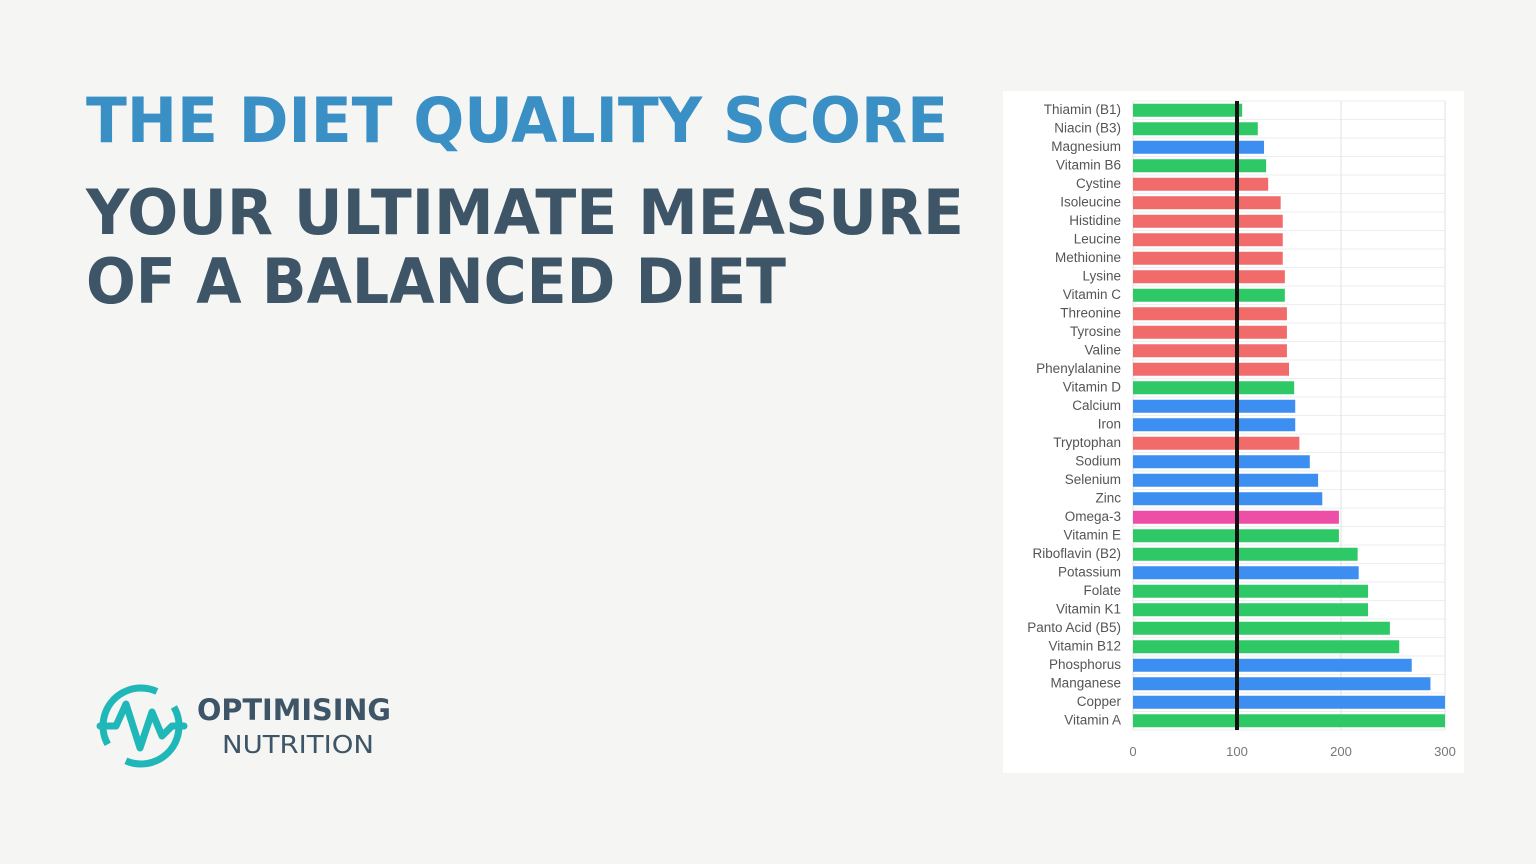 This screenshot has width=1536, height=864. What do you see at coordinates (1102, 590) in the screenshot?
I see `category-label: Folate` at bounding box center [1102, 590].